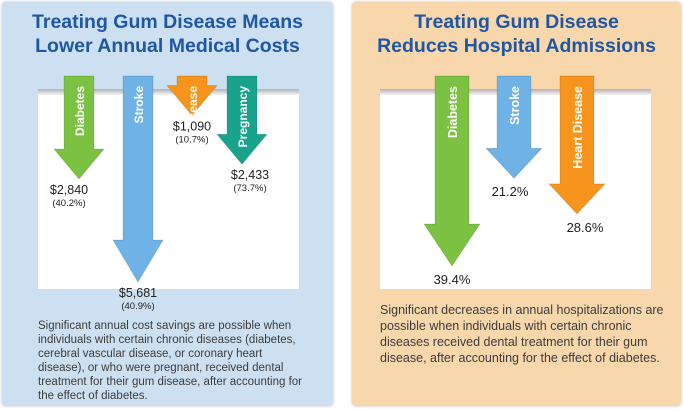  I want to click on diabetes-percent-label: (40.2%), so click(68, 203).